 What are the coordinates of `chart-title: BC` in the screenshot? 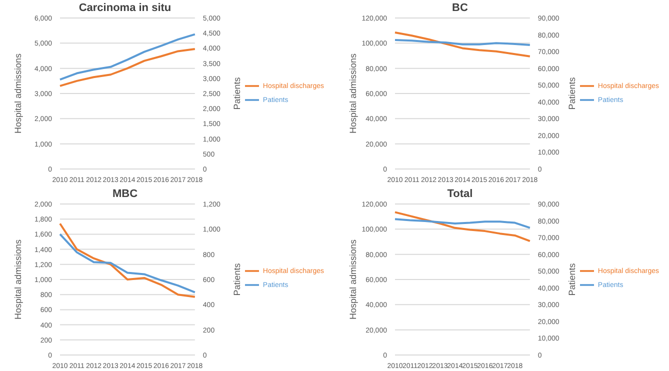 It's located at (460, 8).